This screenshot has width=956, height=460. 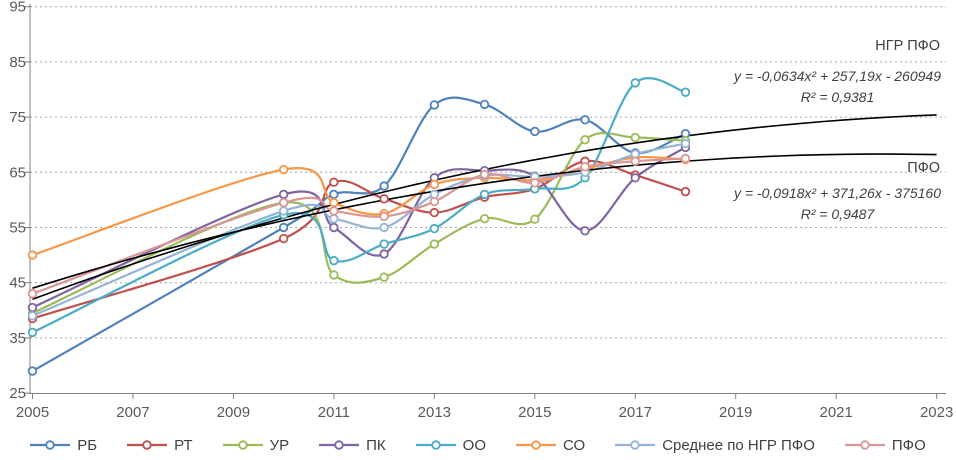 I want to click on x-tick-label: 2007, so click(x=132, y=412).